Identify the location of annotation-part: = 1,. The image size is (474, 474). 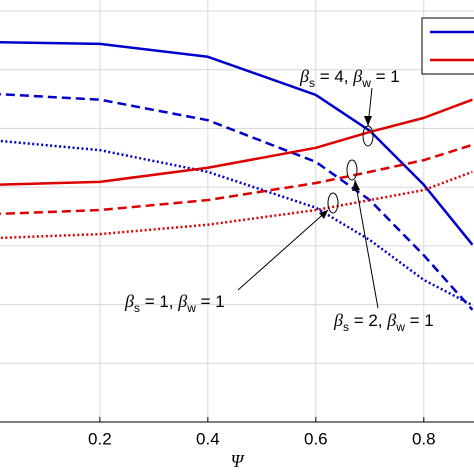
(159, 301).